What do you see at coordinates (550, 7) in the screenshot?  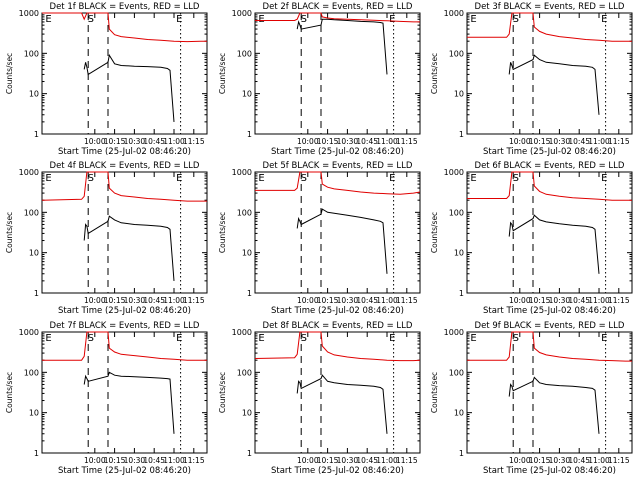 I see `chart-title: Det 3f BLACK = Events, RED = LLD` at bounding box center [550, 7].